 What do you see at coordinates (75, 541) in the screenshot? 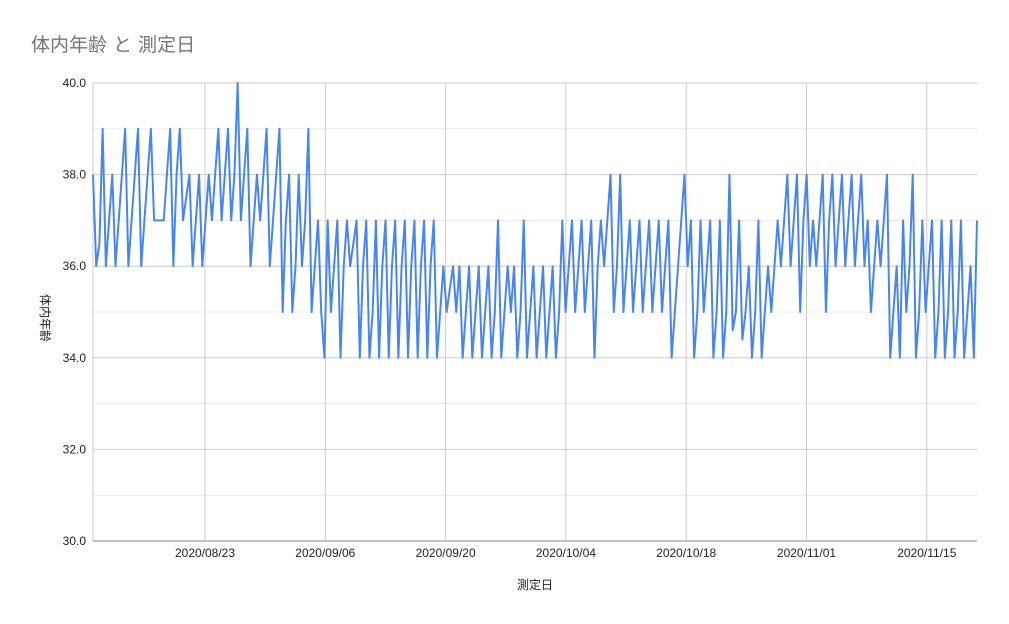
I see `y-tick-label: 30.0` at bounding box center [75, 541].